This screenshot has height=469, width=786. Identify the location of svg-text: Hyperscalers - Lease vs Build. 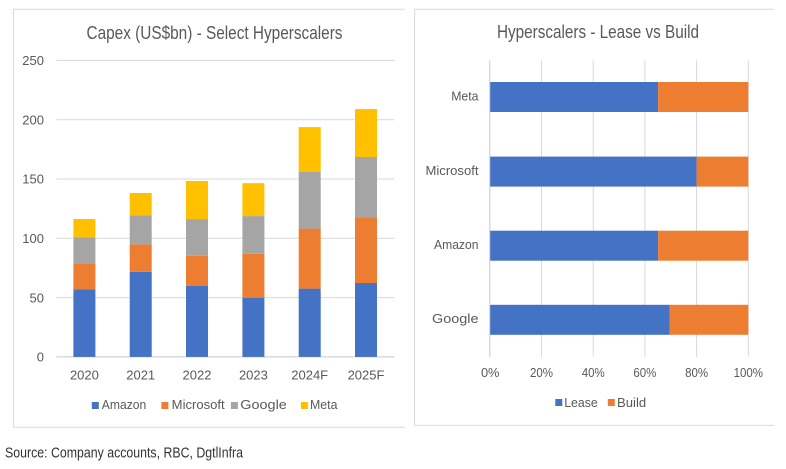
(598, 32).